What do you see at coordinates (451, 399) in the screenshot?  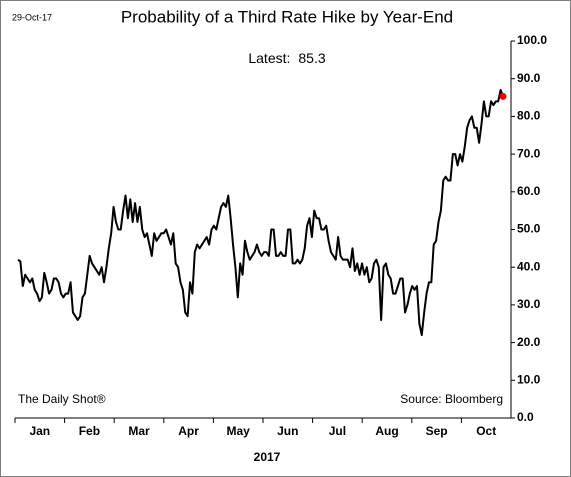 I see `source: Source: Bloomberg` at bounding box center [451, 399].